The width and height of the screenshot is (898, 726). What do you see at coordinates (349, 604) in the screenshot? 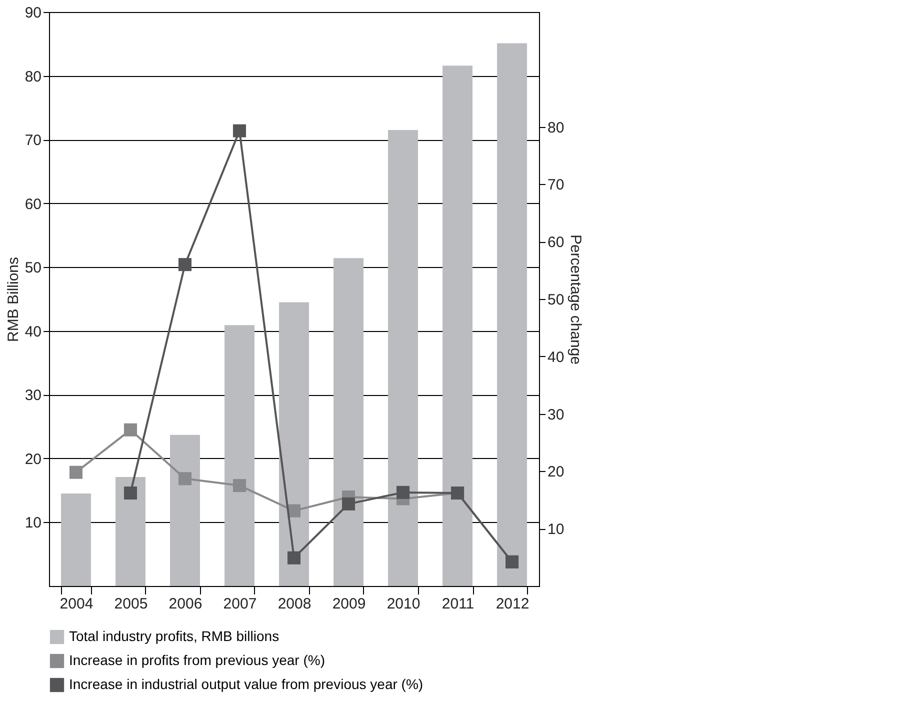
I see `x-tick-label: 2009` at bounding box center [349, 604].